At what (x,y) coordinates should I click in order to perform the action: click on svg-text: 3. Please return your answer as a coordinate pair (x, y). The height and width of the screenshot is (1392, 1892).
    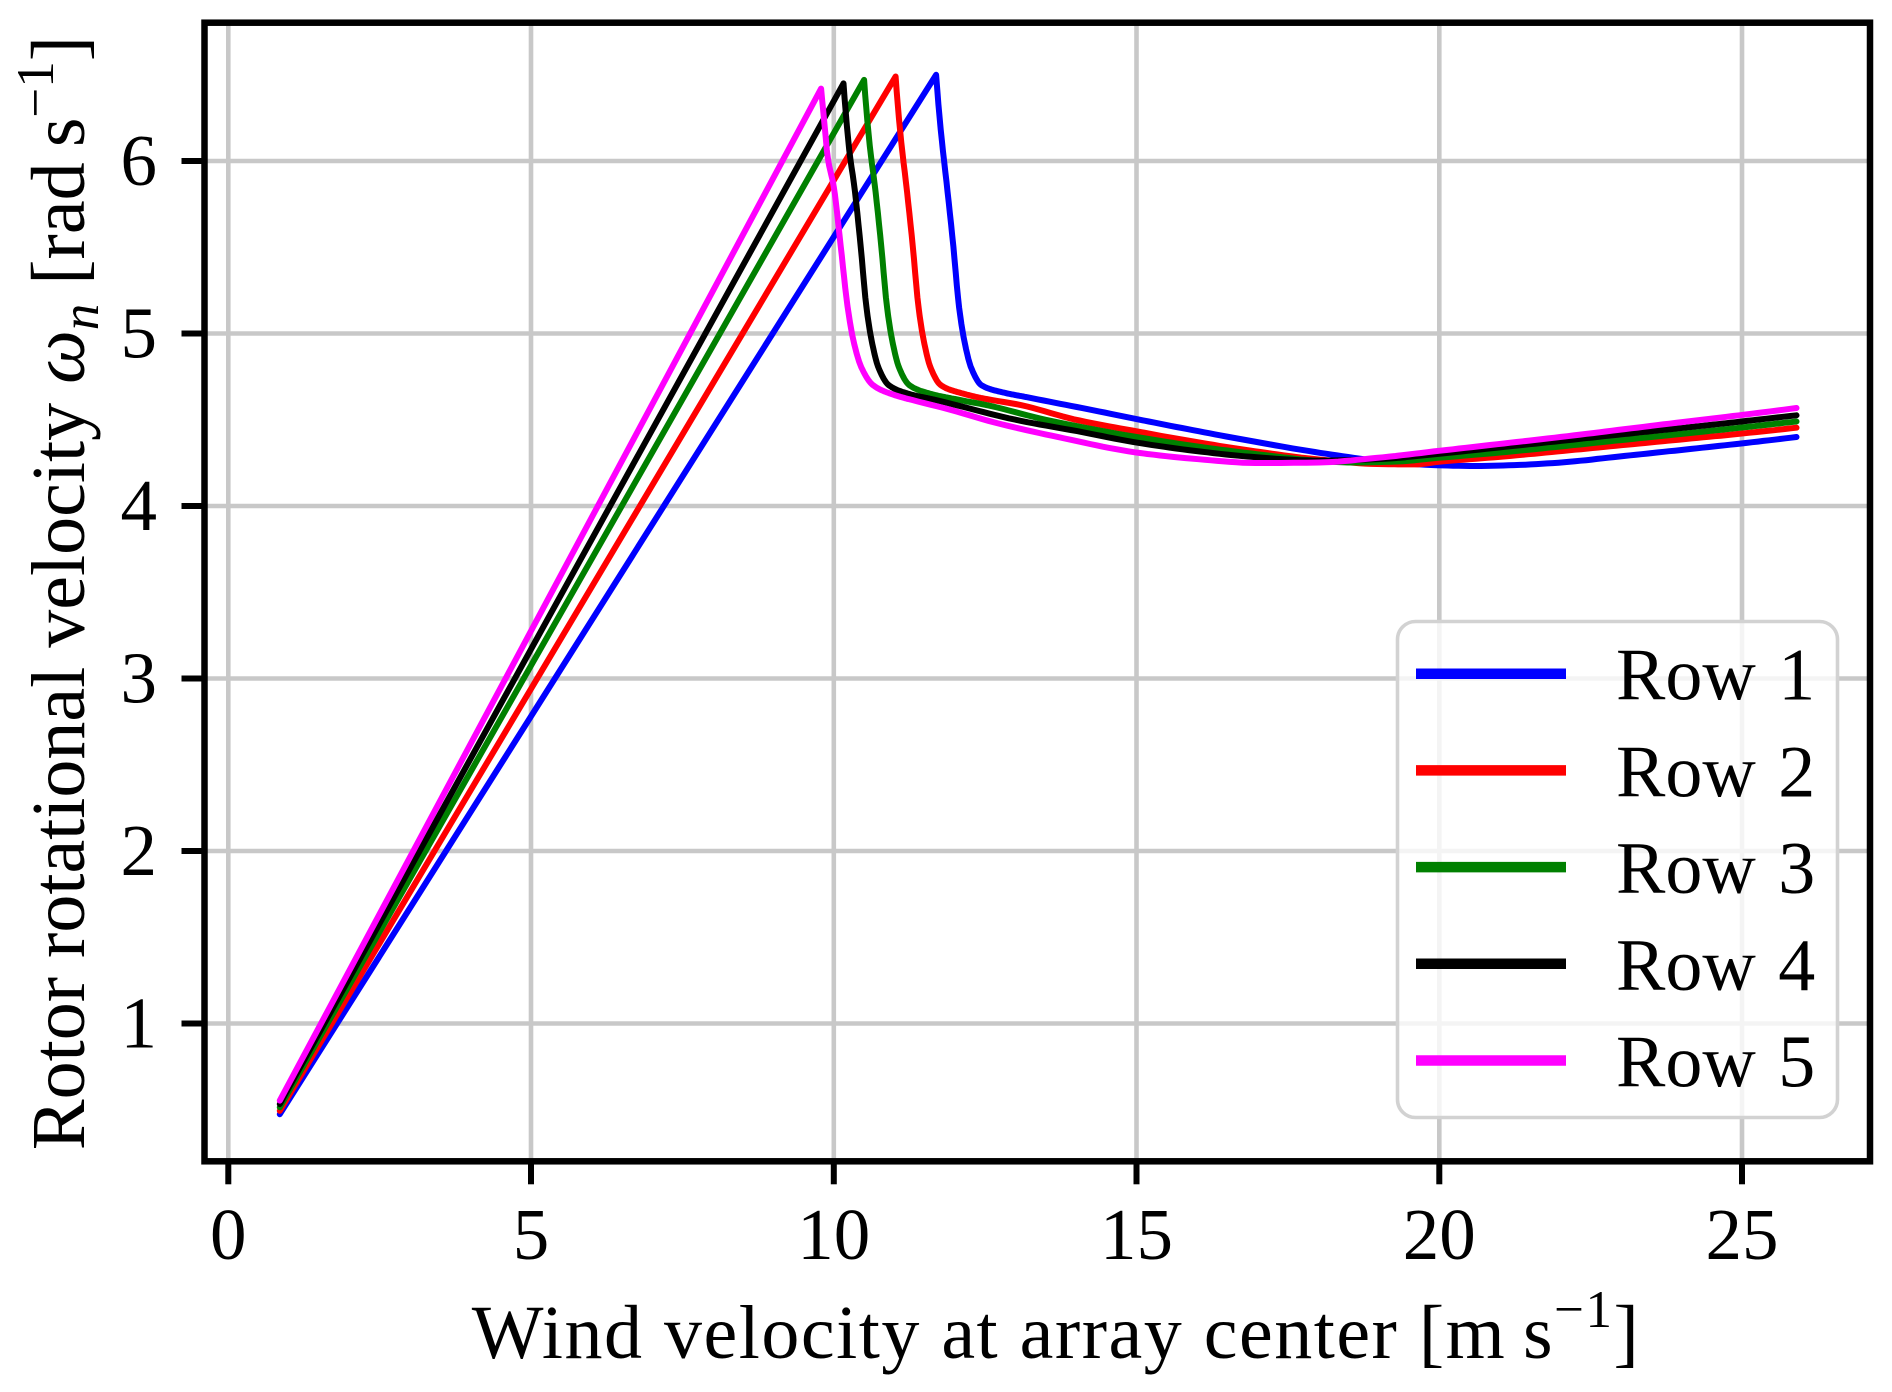
    Looking at the image, I should click on (139, 678).